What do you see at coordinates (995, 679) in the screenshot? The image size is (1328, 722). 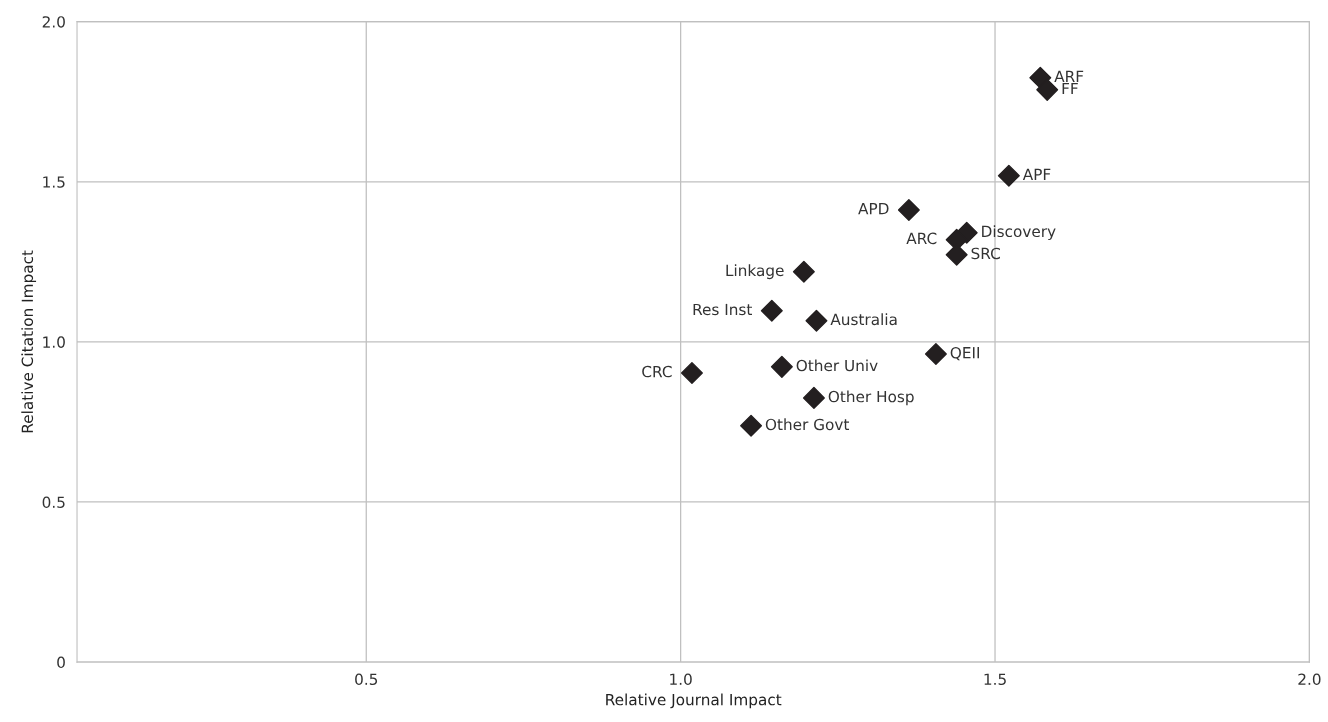 I see `x-tick-label: 1.5` at bounding box center [995, 679].